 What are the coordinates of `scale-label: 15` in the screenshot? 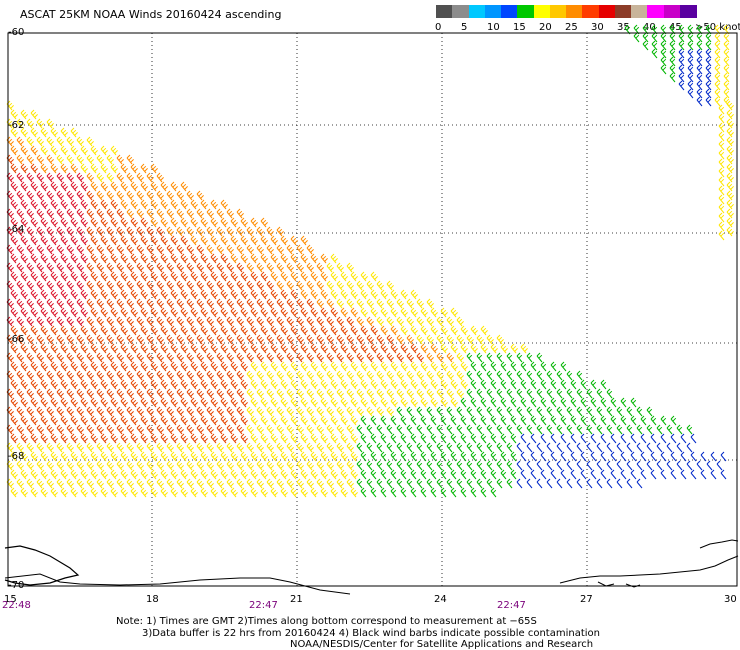 It's located at (519, 27).